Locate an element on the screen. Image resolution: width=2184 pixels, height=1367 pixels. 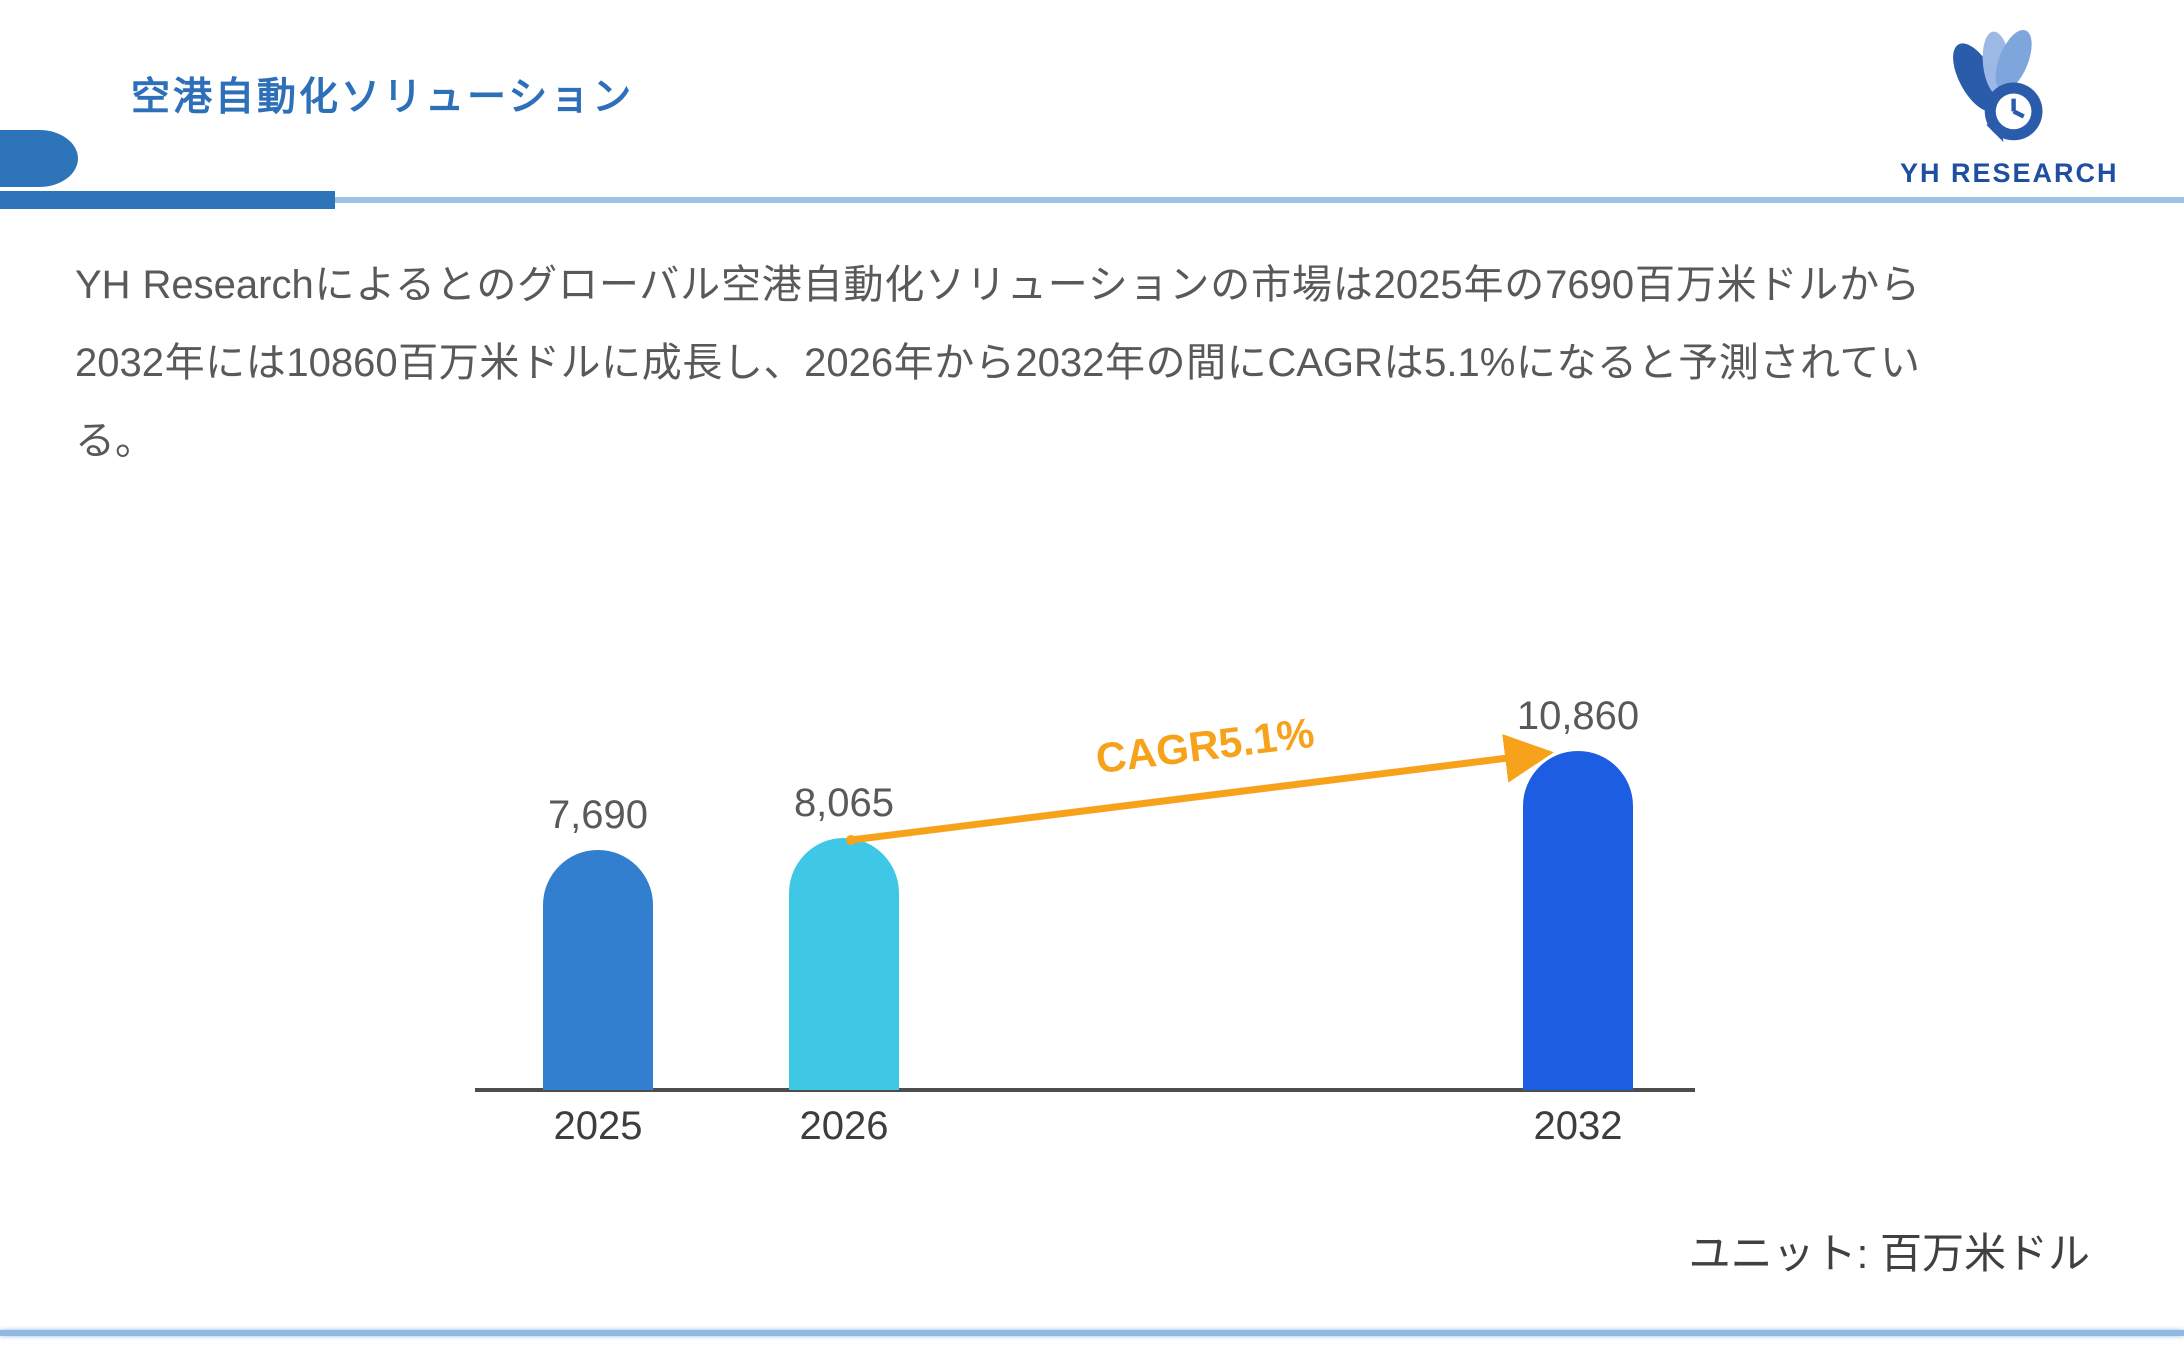
bar-shape-2026 is located at coordinates (844, 964).